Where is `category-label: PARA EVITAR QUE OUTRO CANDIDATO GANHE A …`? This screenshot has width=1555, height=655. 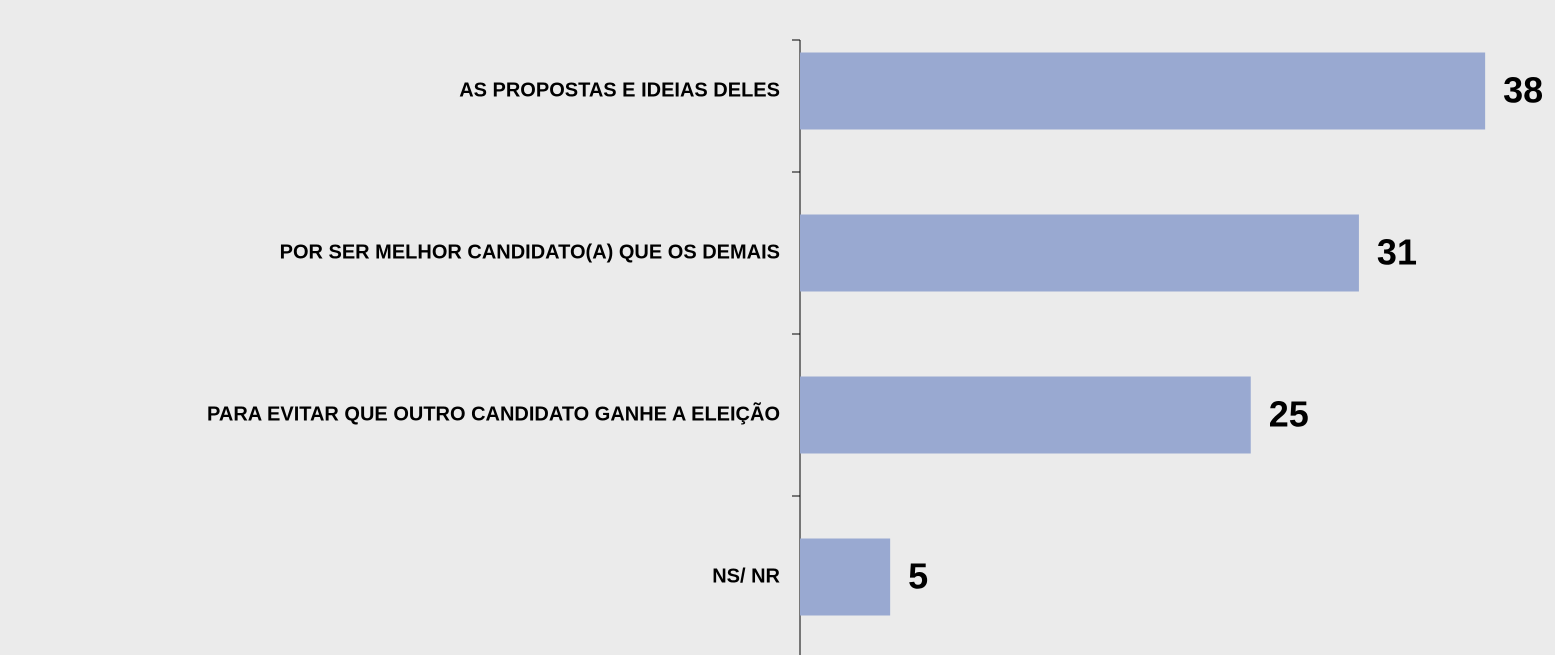 category-label: PARA EVITAR QUE OUTRO CANDIDATO GANHE A … is located at coordinates (493, 413).